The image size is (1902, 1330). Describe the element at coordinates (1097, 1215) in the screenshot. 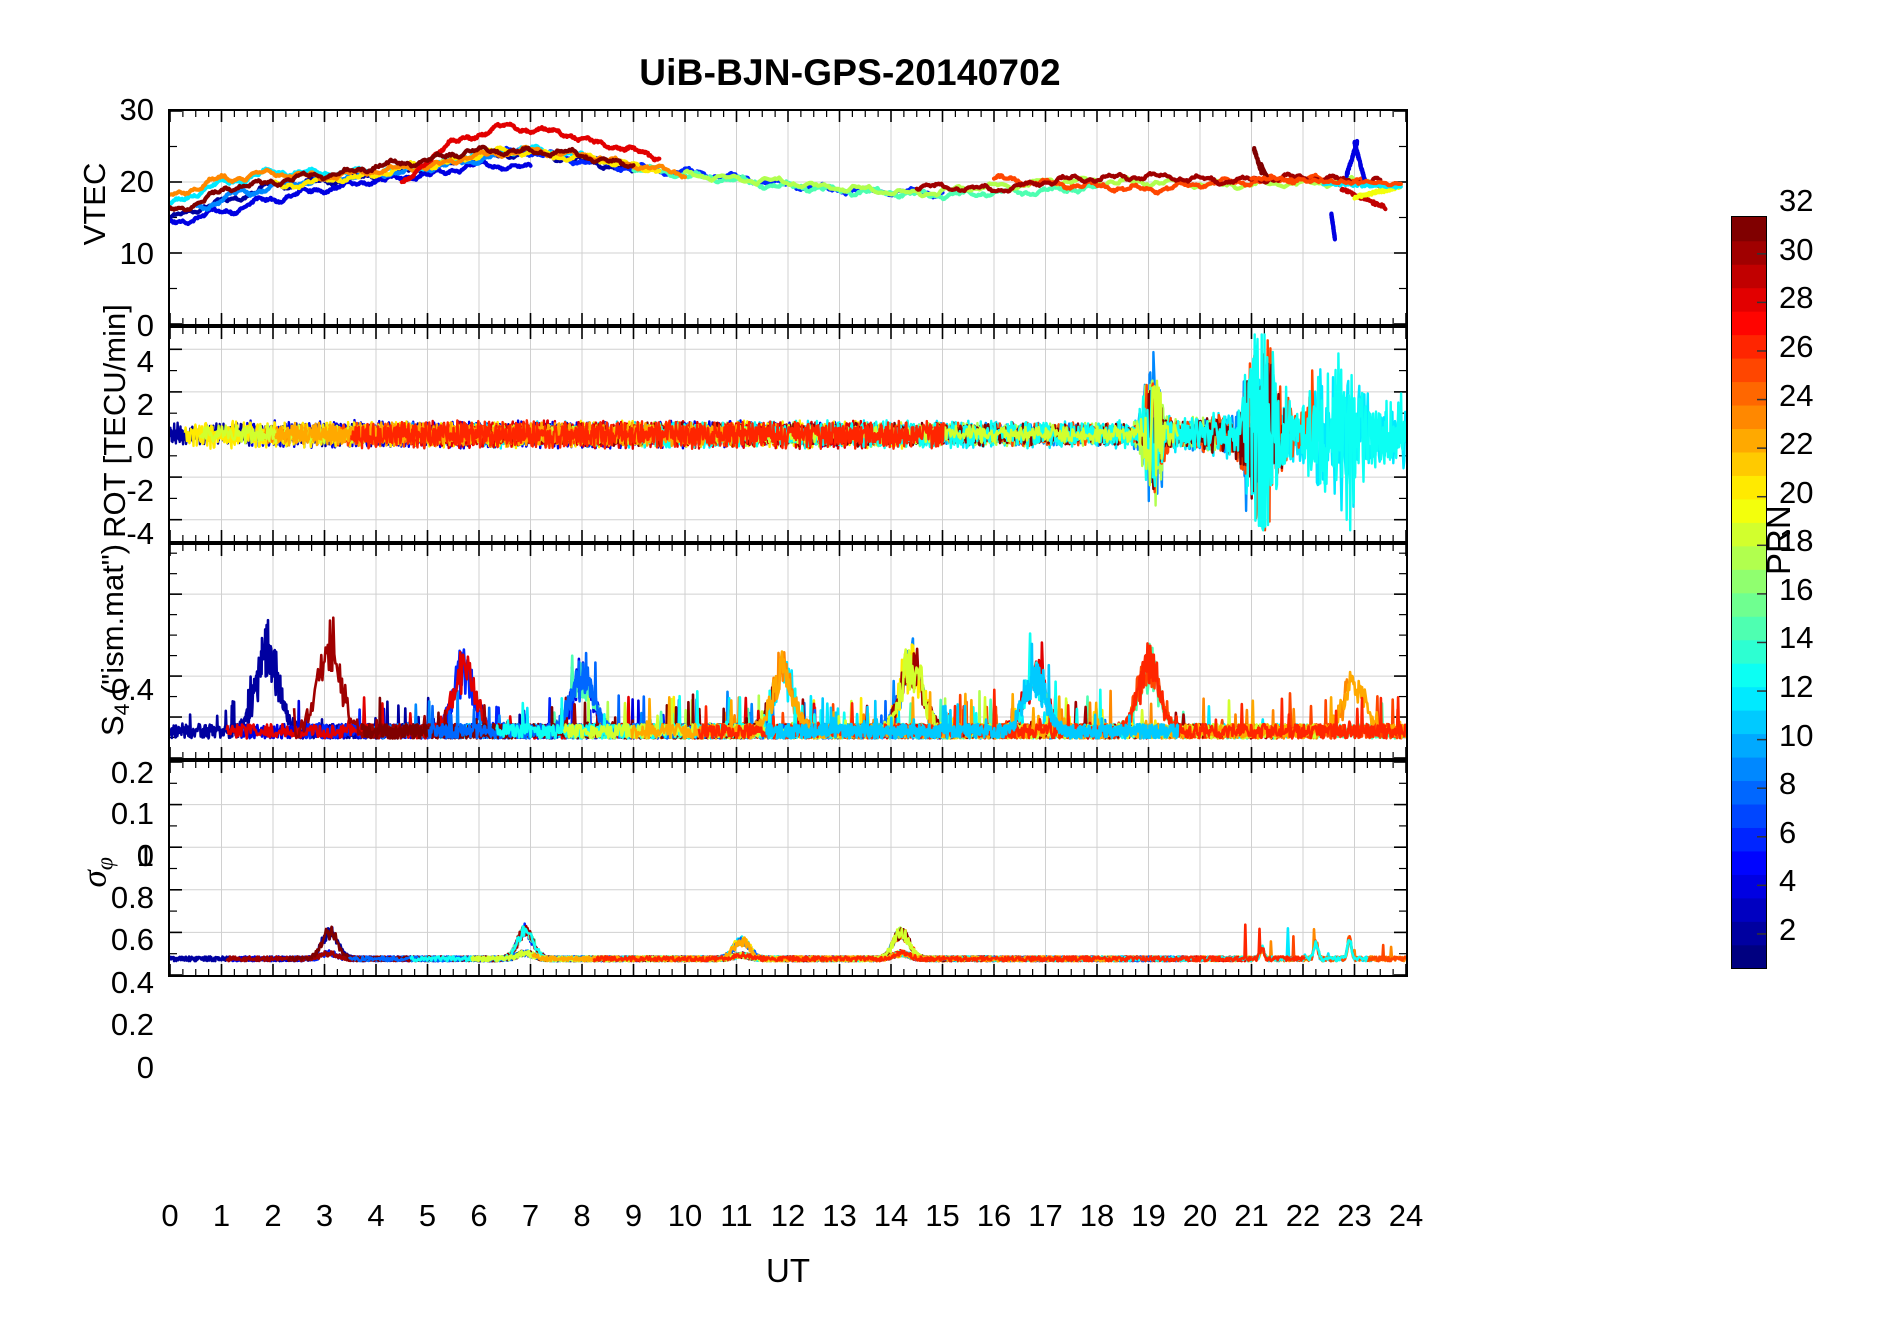

I see `xtick-label-18: 18` at that location.